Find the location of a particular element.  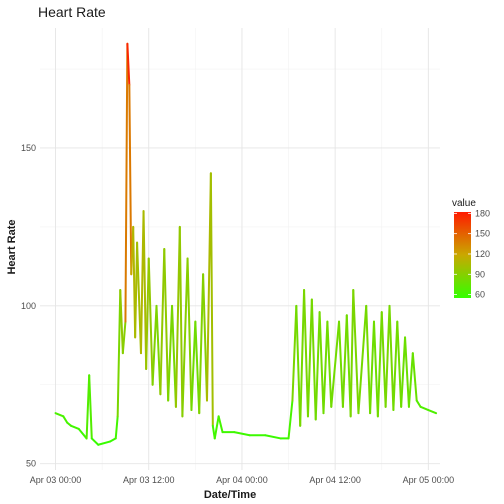

x-tick-label: Apr 04 12:00 is located at coordinates (335, 480).